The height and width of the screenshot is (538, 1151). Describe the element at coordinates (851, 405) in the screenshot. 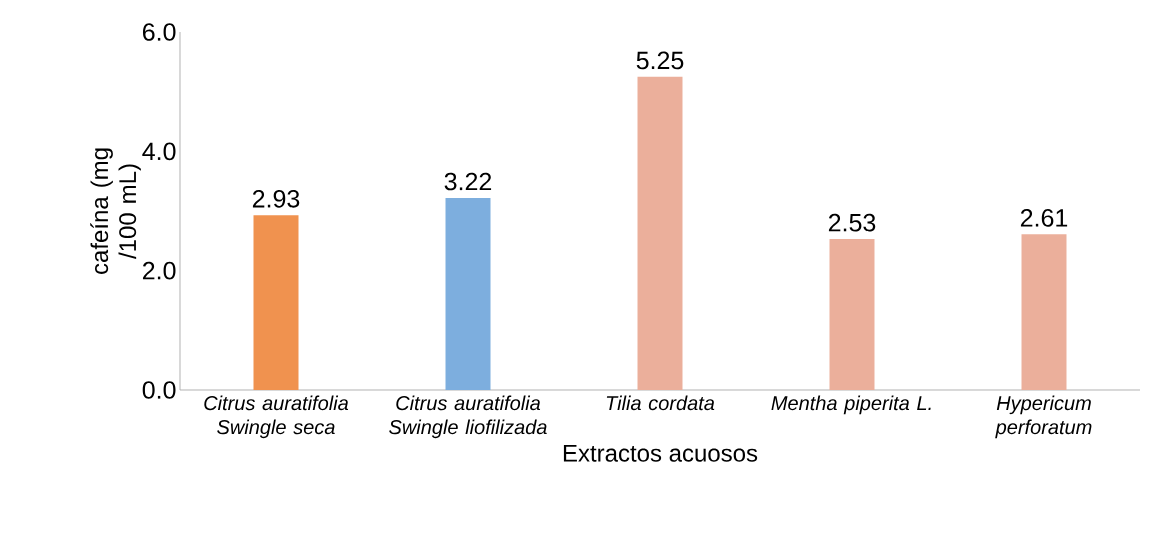

I see `x-tick-label: Mentha piperita L.` at that location.